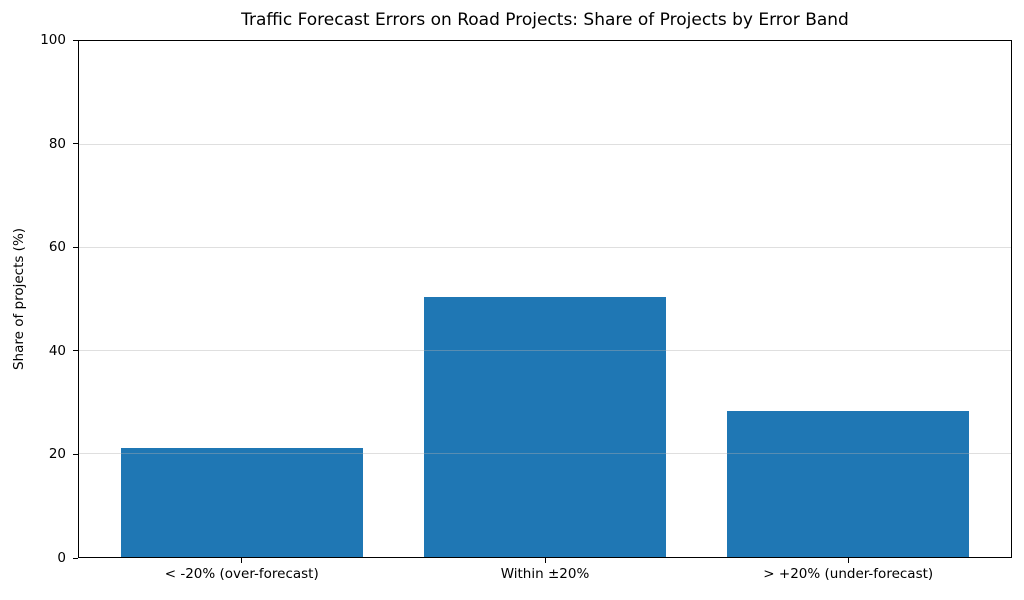 The image size is (1024, 600). What do you see at coordinates (545, 574) in the screenshot?
I see `x-tick-label-2: Within ±20%` at bounding box center [545, 574].